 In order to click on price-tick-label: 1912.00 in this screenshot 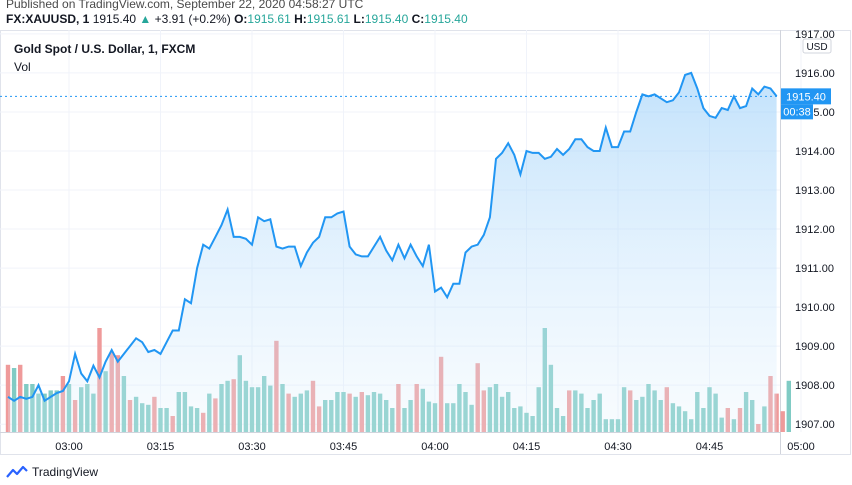, I will do `click(815, 230)`.